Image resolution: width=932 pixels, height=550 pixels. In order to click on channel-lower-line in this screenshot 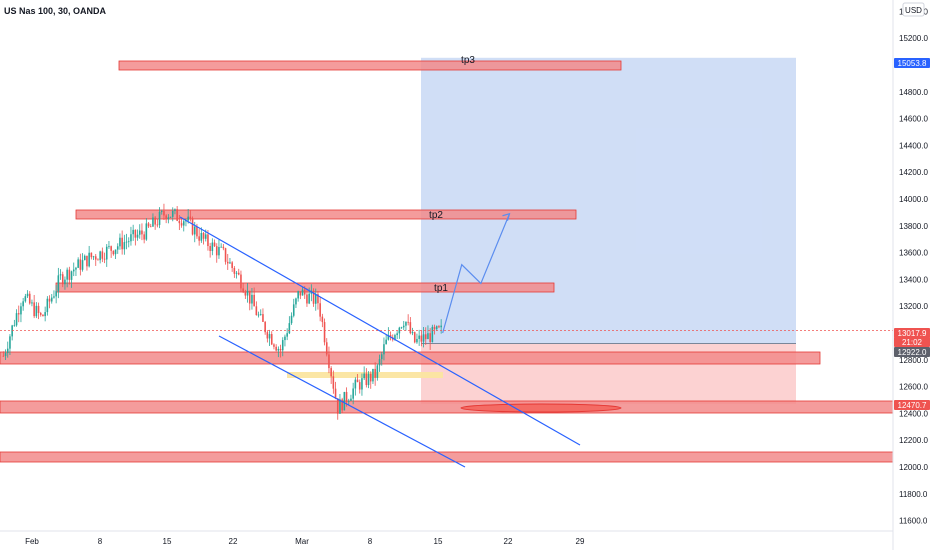, I will do `click(342, 401)`.